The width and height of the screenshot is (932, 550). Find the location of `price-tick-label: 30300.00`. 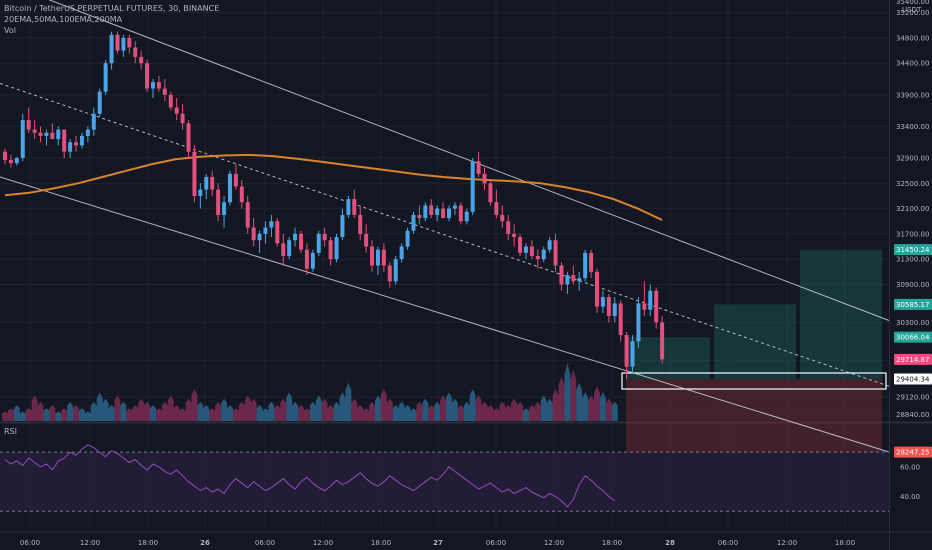

price-tick-label: 30300.00 is located at coordinates (912, 323).